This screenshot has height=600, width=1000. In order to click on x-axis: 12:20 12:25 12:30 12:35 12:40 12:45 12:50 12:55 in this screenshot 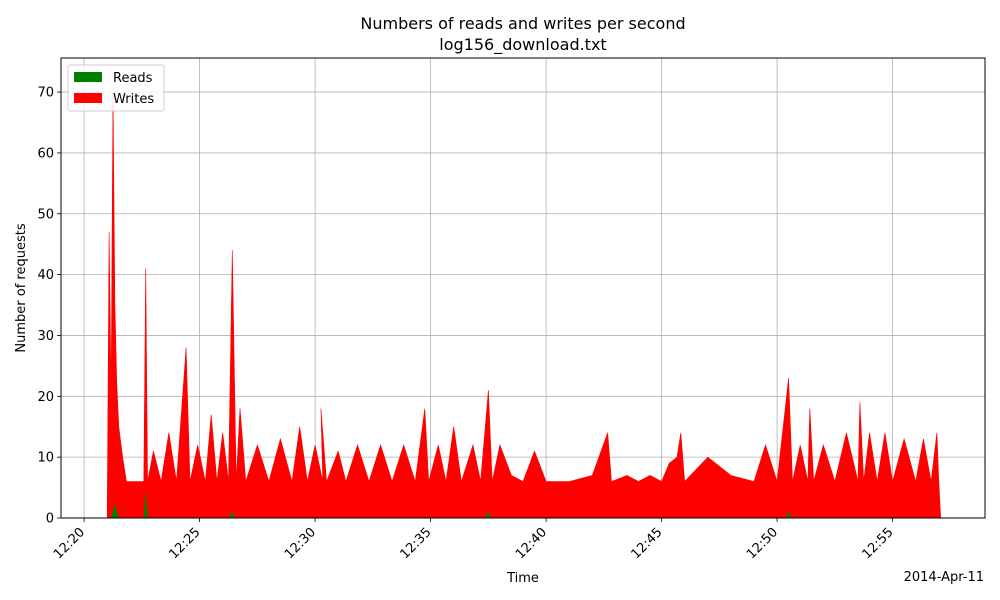, I will do `click(474, 540)`.